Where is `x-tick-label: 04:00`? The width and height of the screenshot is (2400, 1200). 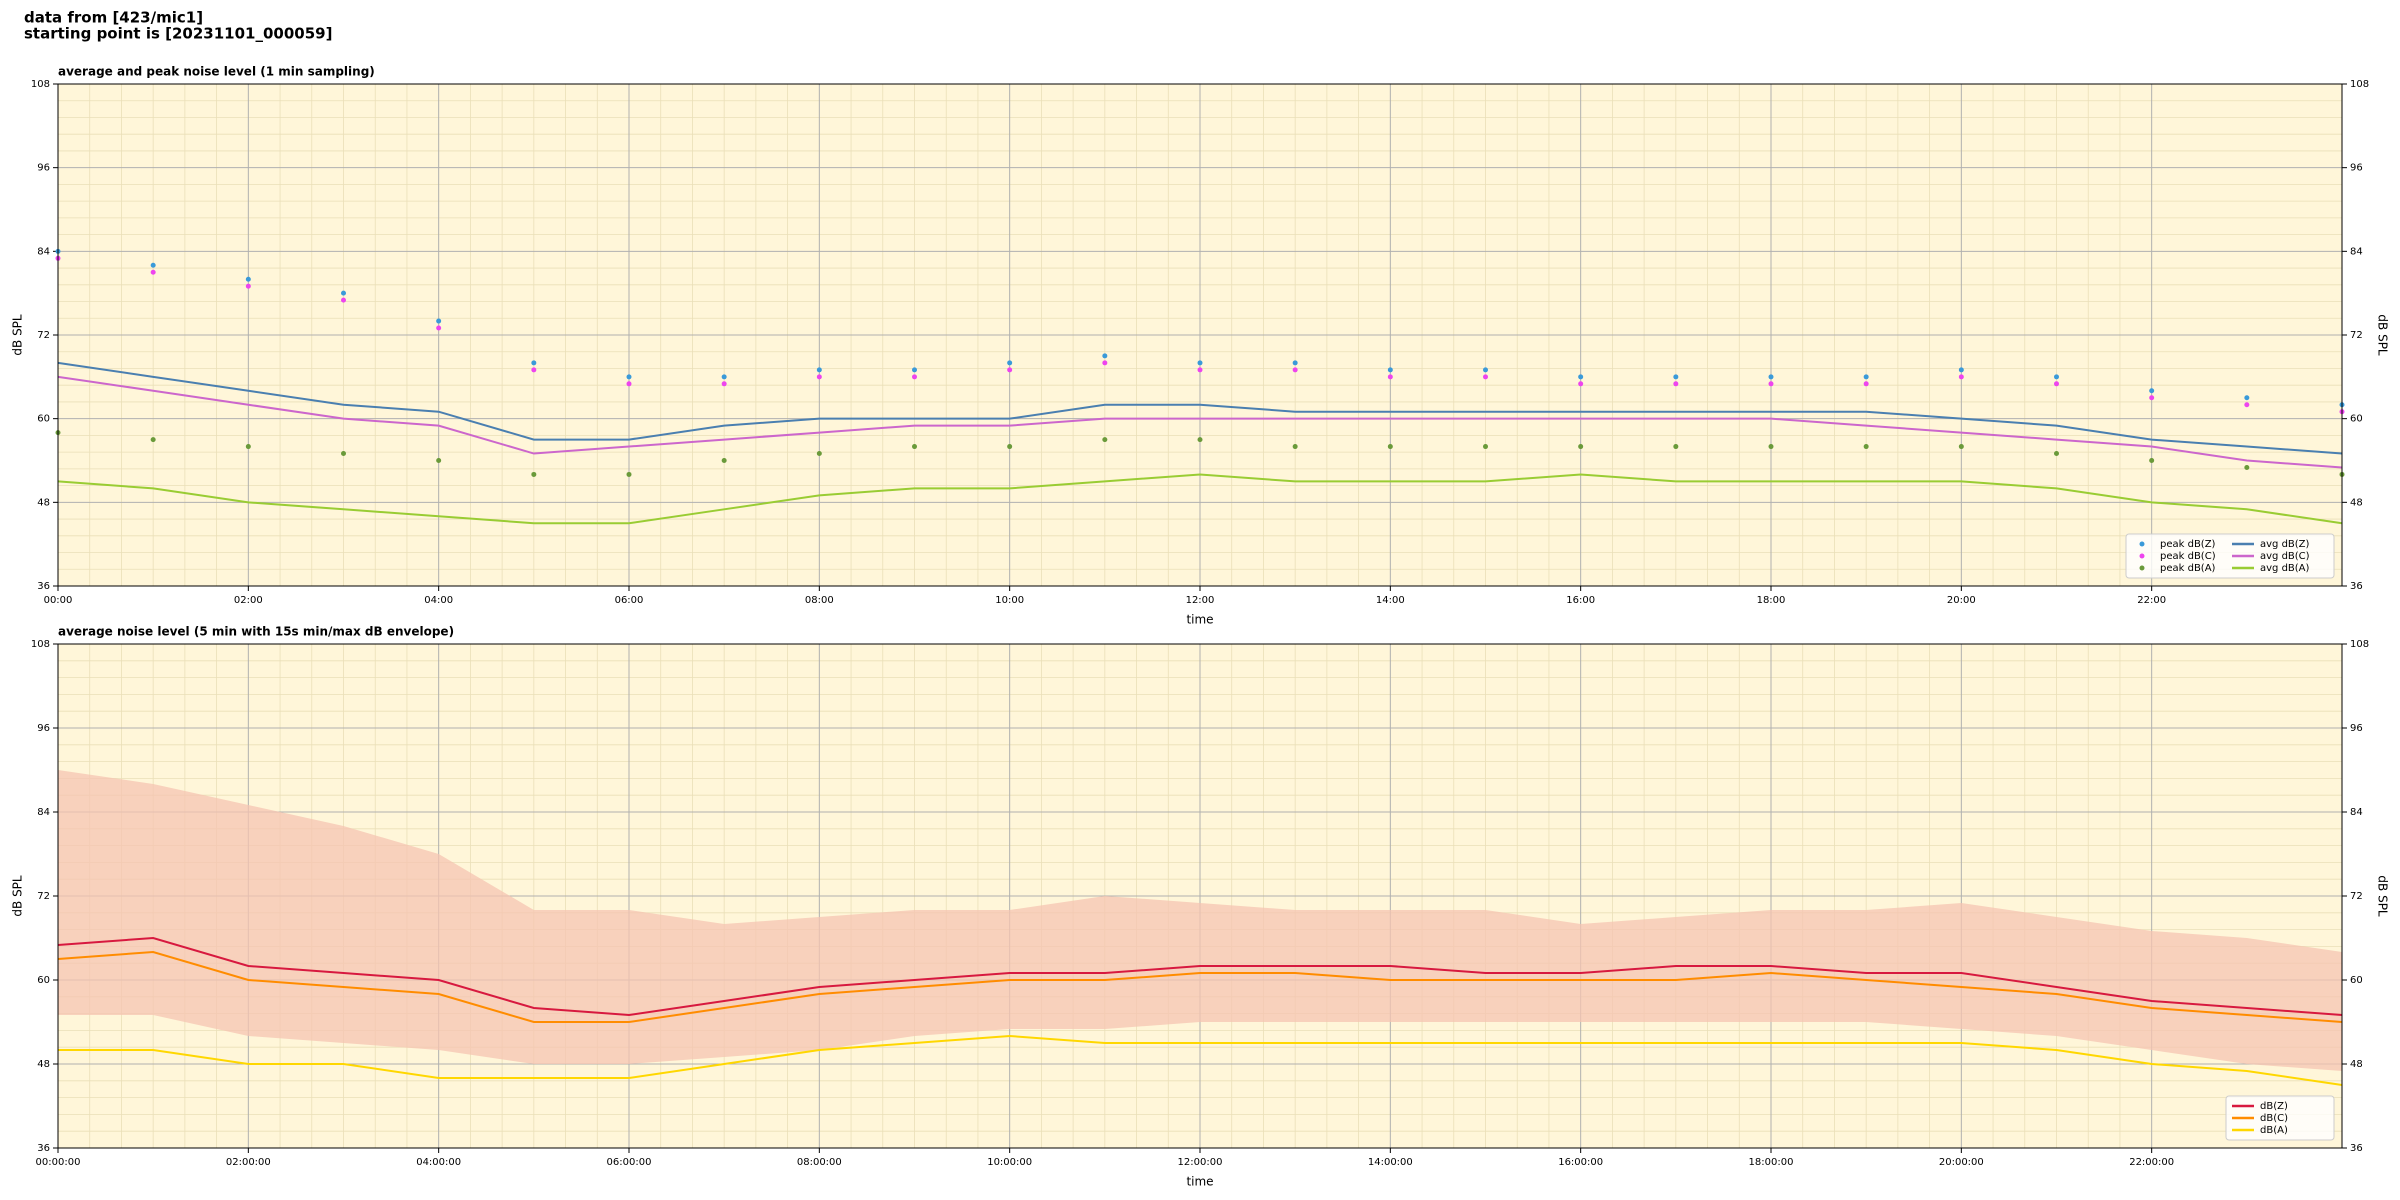 x-tick-label: 04:00 is located at coordinates (438, 600).